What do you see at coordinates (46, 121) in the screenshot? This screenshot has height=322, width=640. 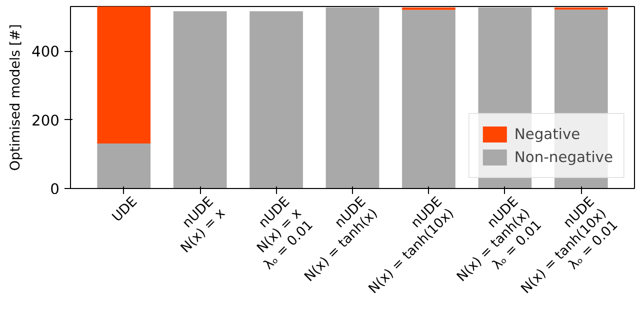 I see `y-tick-label: 200` at bounding box center [46, 121].